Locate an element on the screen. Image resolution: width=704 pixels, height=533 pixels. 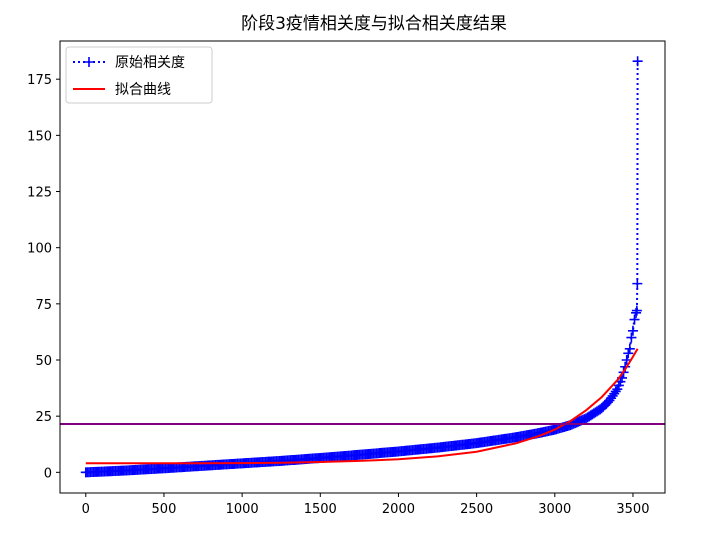
x-tick-label: 500 is located at coordinates (164, 509).